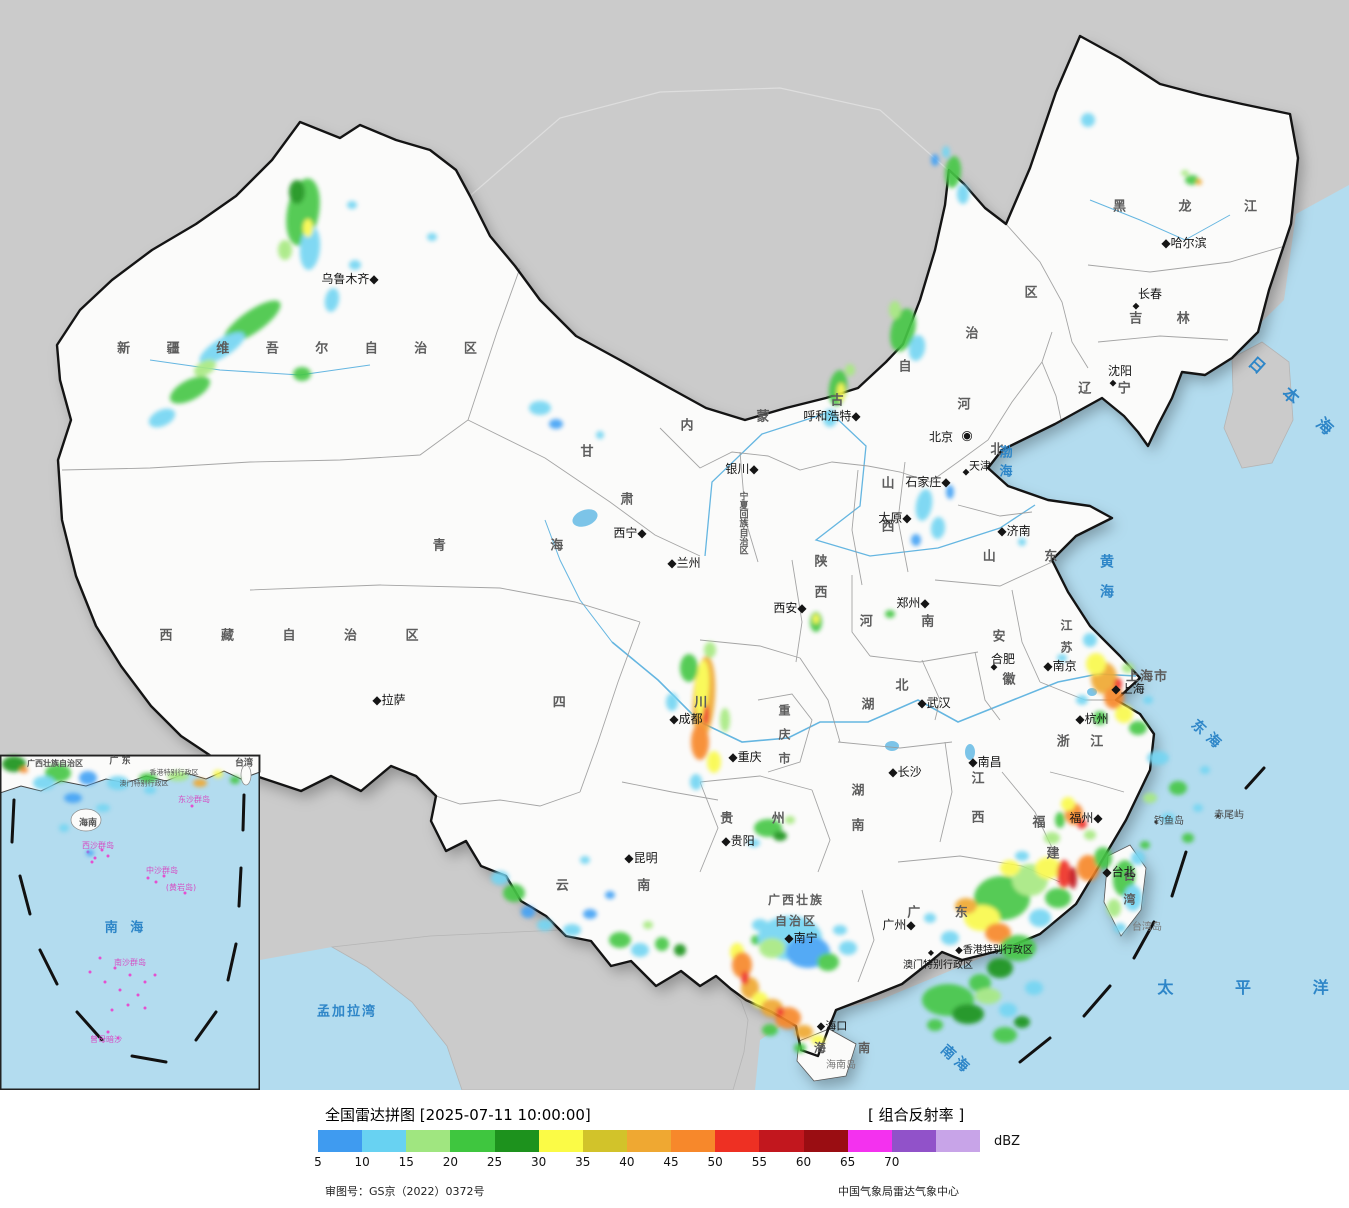 This screenshot has height=1208, width=1349. I want to click on scale-unit: dBZ, so click(1007, 1141).